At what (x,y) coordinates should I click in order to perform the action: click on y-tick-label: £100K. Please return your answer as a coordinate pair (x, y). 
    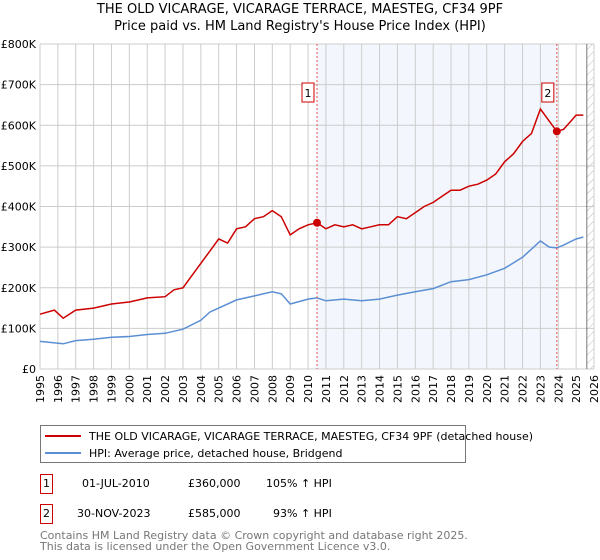
    Looking at the image, I should click on (19, 328).